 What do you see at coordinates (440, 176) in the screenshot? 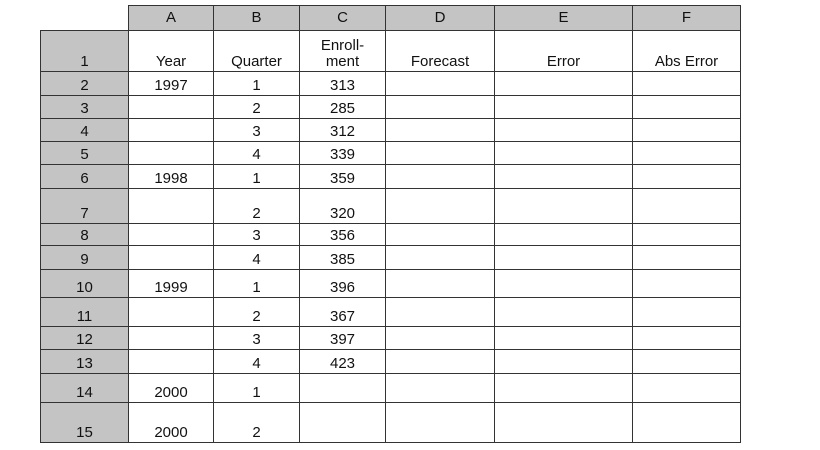
I see `cell-D6` at bounding box center [440, 176].